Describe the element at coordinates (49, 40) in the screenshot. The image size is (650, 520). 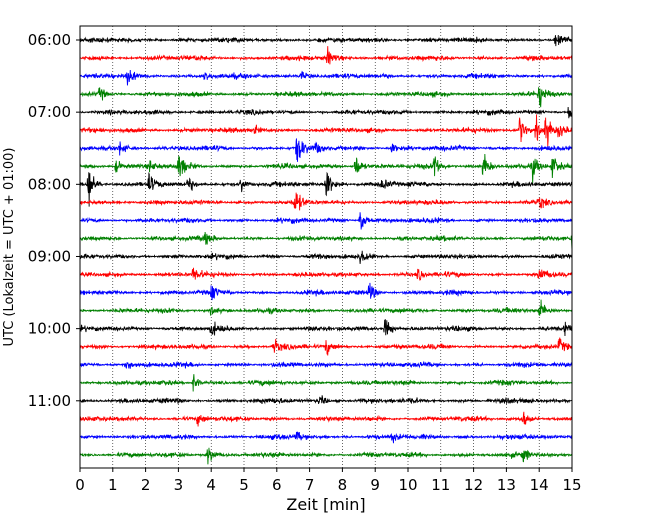
I see `y-tick-label: 06:00` at that location.